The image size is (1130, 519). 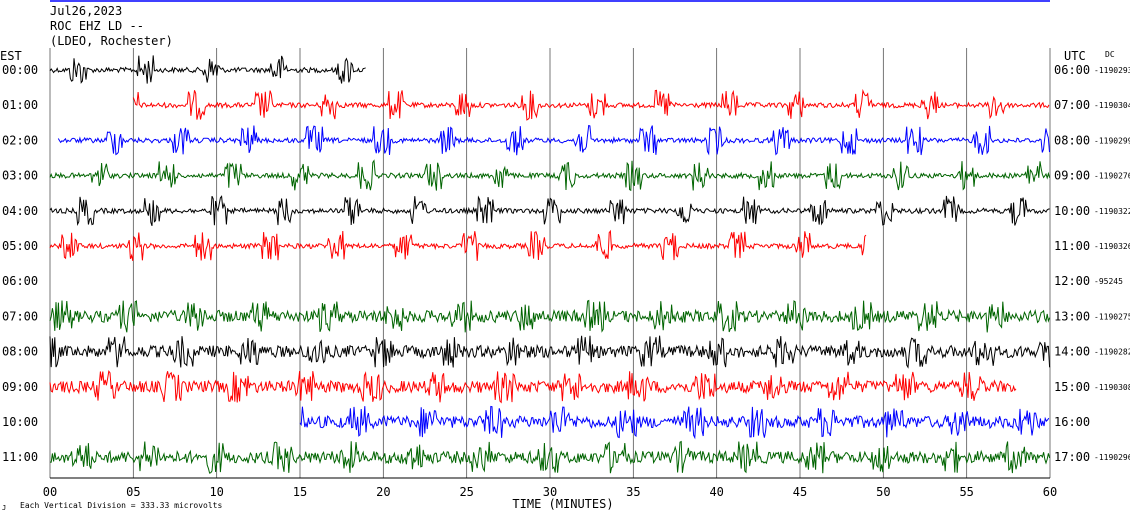 What do you see at coordinates (86, 11) in the screenshot?
I see `chart-date: Jul26,2023` at bounding box center [86, 11].